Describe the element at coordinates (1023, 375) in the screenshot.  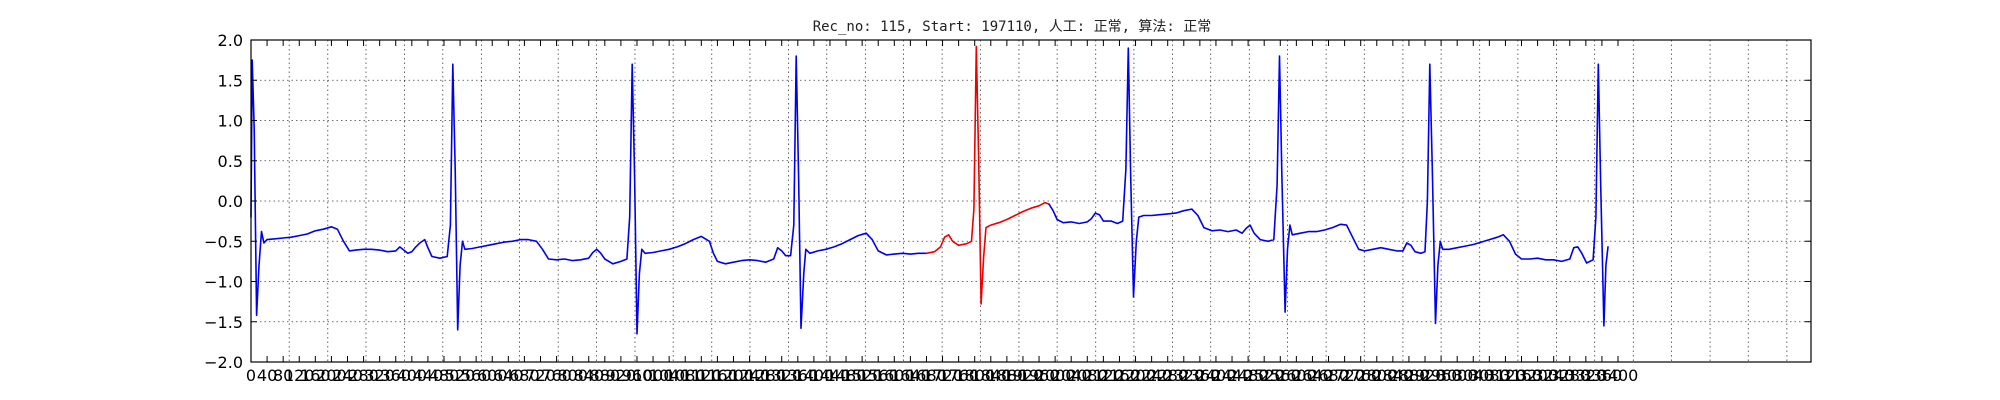
I see `x-tick-label: 1920` at that location.